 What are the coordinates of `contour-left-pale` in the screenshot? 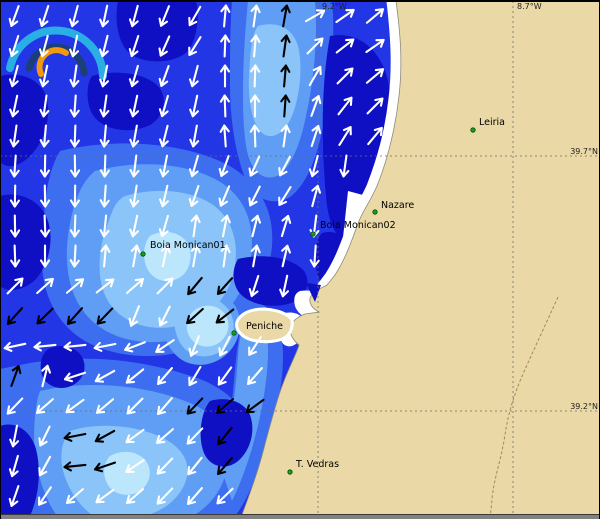 It's located at (167, 256).